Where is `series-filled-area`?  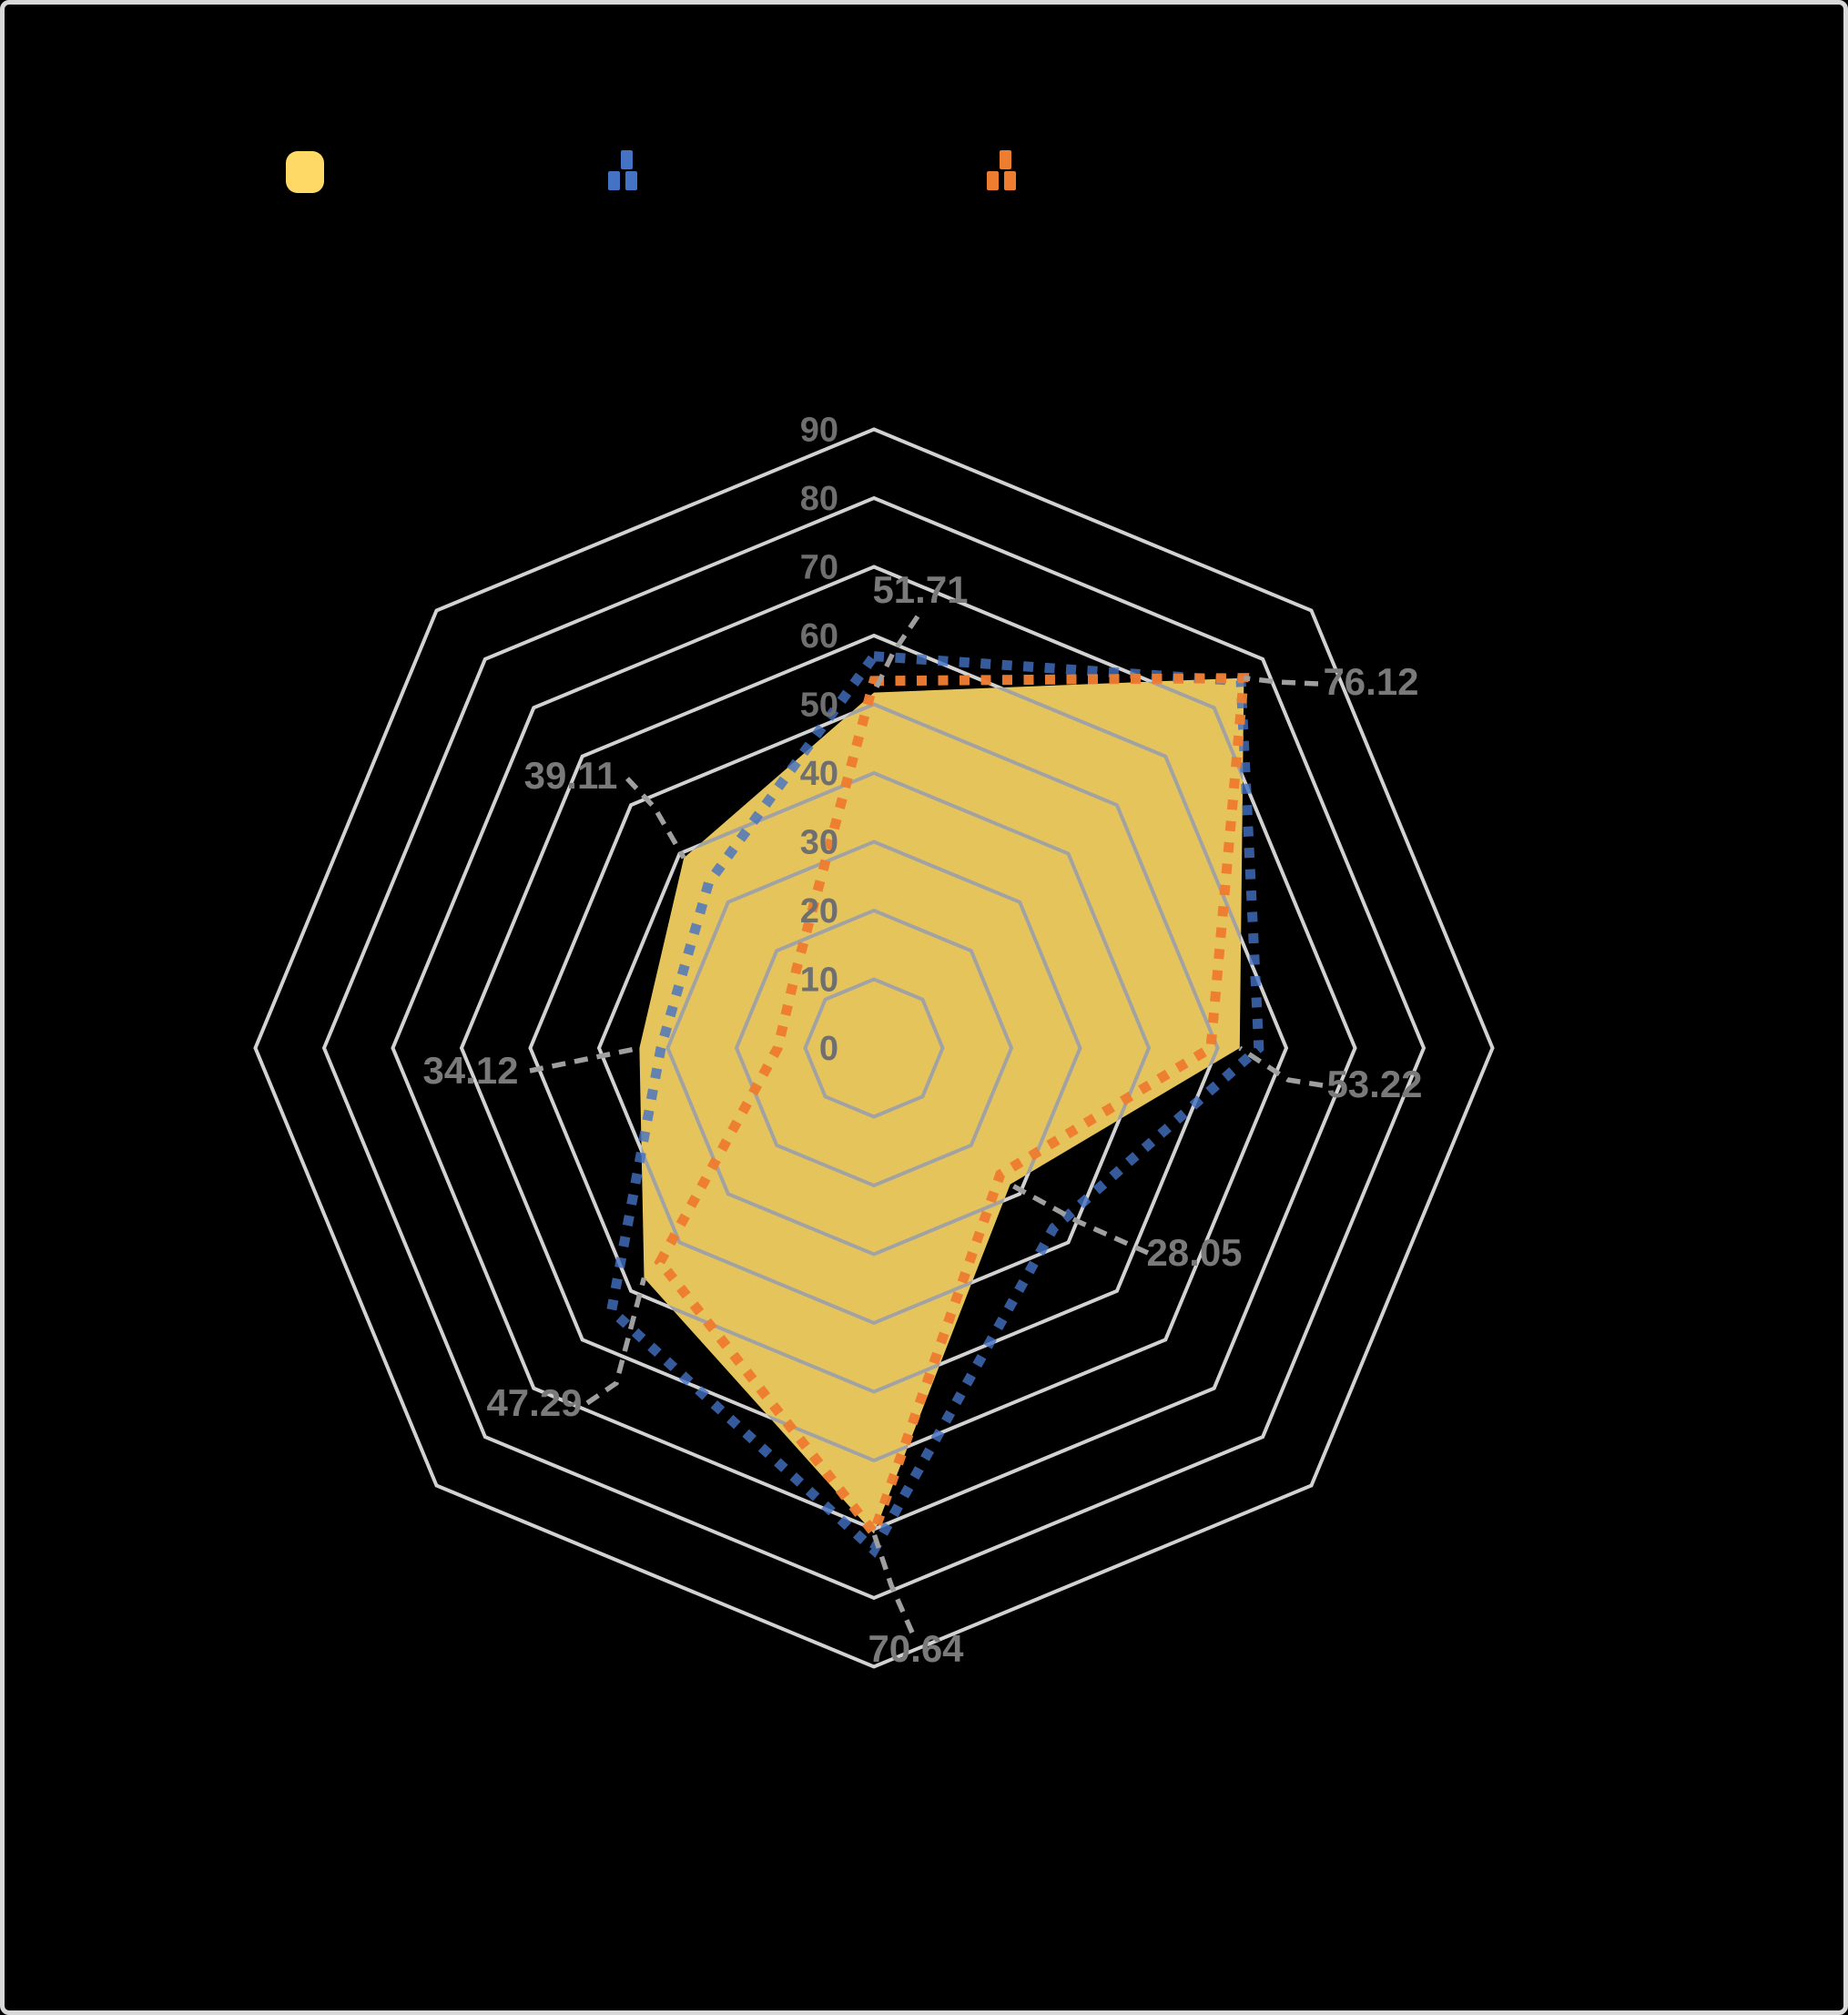 series-filled-area is located at coordinates (941, 1105).